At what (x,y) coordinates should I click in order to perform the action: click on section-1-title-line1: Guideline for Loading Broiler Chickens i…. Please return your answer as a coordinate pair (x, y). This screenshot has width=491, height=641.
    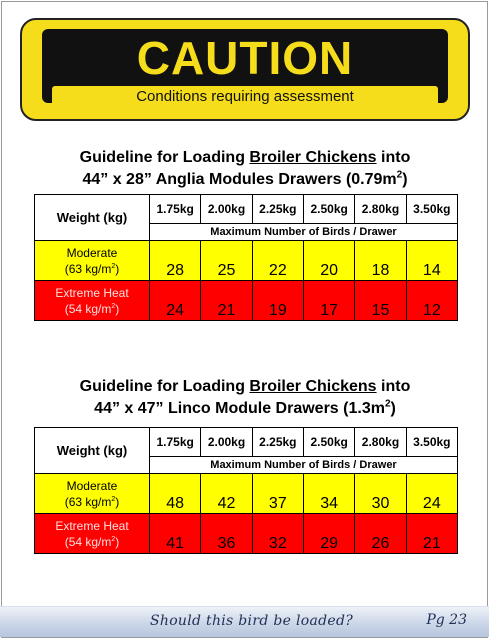
    Looking at the image, I should click on (245, 158).